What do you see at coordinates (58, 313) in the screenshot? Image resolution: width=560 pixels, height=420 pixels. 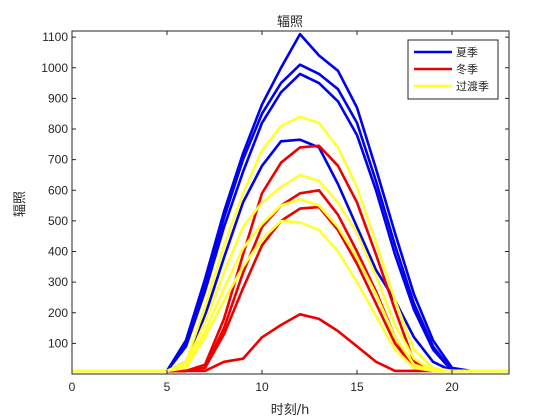 I see `y-tick-label: 200` at bounding box center [58, 313].